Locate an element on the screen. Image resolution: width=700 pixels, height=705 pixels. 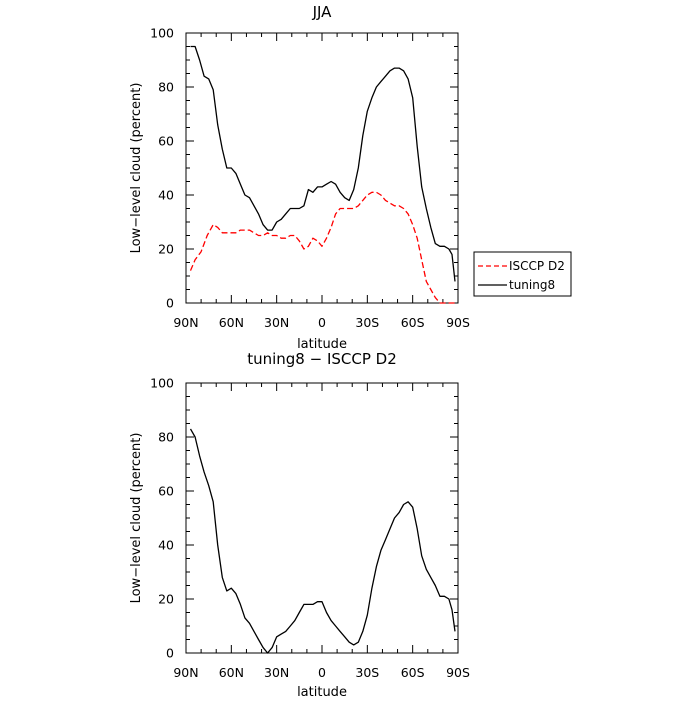
bottom-ytick-label: 100 is located at coordinates (162, 383).